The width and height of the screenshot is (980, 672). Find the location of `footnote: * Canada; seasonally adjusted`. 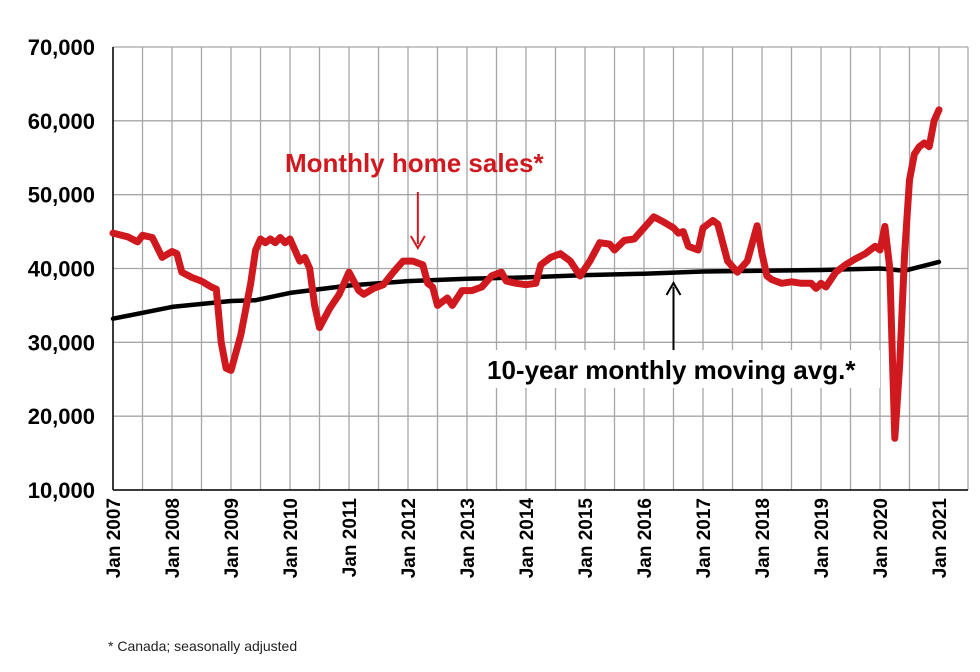

footnote: * Canada; seasonally adjusted is located at coordinates (203, 646).